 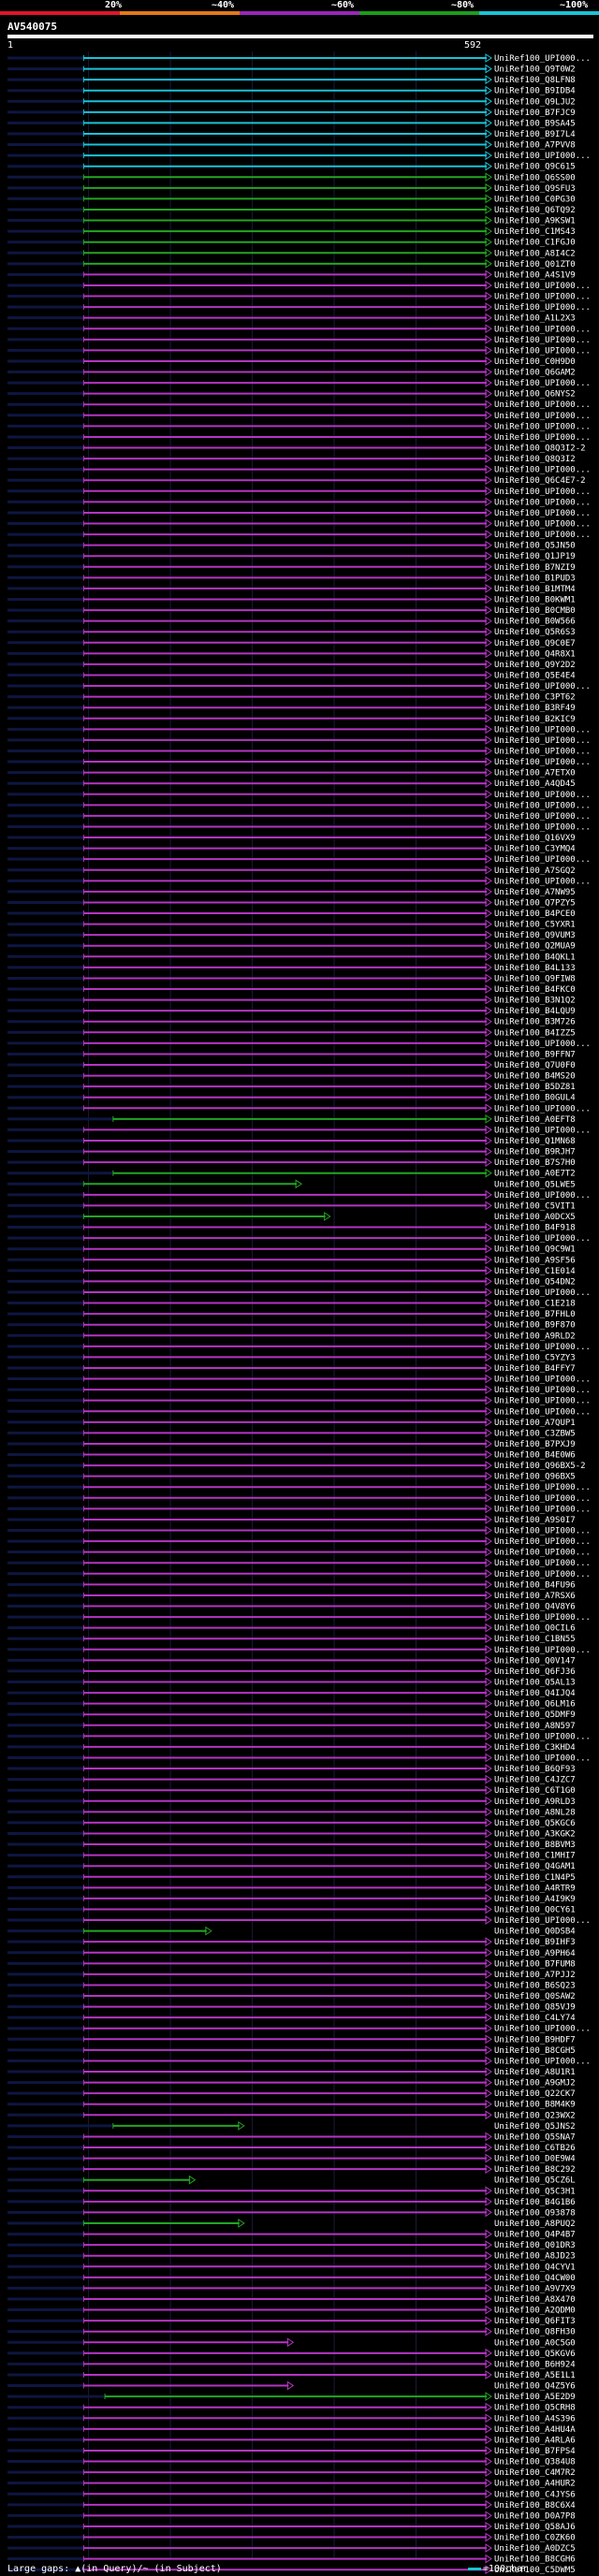 I want to click on hit-row: UniRef100_C0H9D0, so click(x=291, y=362).